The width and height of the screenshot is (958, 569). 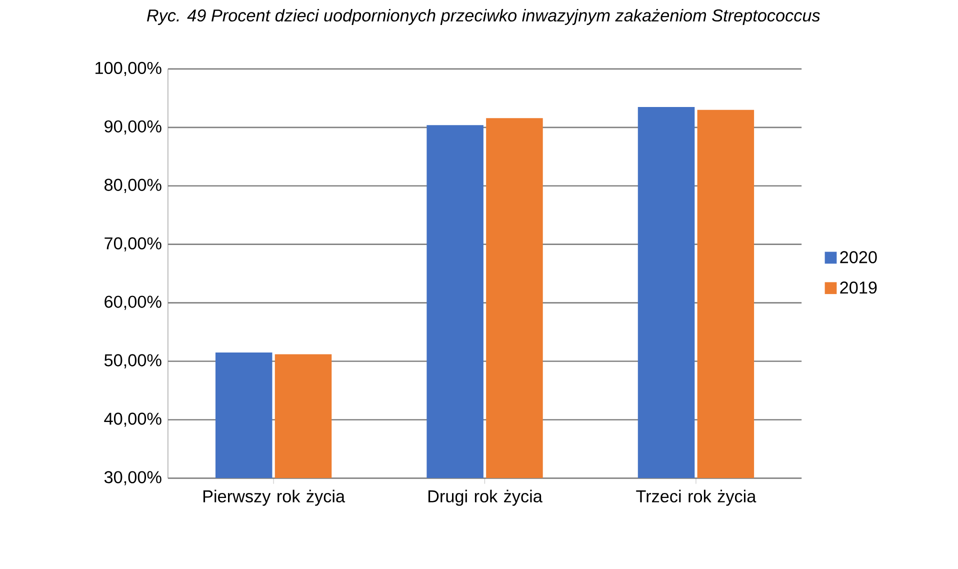 What do you see at coordinates (133, 244) in the screenshot?
I see `y-tick-label: 70,00%` at bounding box center [133, 244].